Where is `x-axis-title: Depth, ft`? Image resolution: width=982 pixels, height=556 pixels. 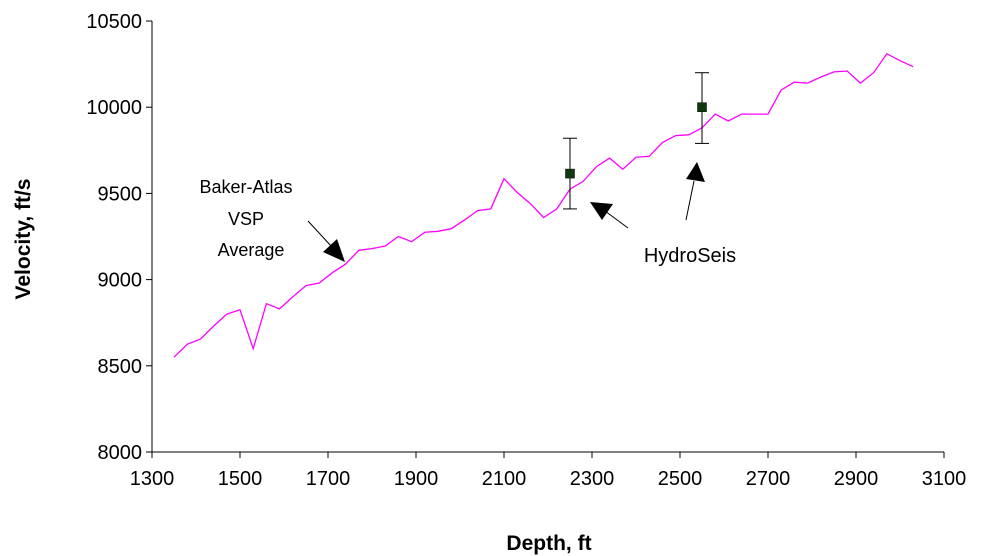
x-axis-title: Depth, ft is located at coordinates (548, 543).